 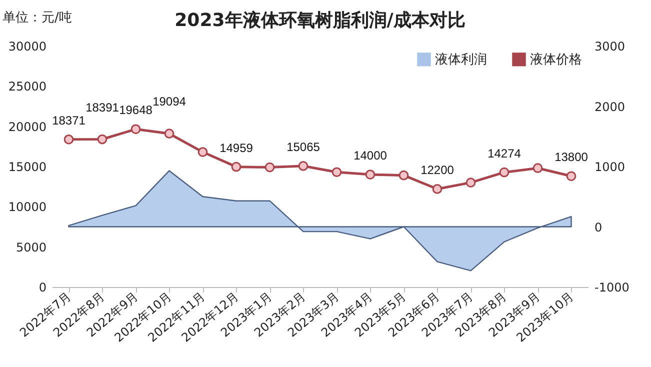 I want to click on y2-tick-label: 1000, so click(x=610, y=167).